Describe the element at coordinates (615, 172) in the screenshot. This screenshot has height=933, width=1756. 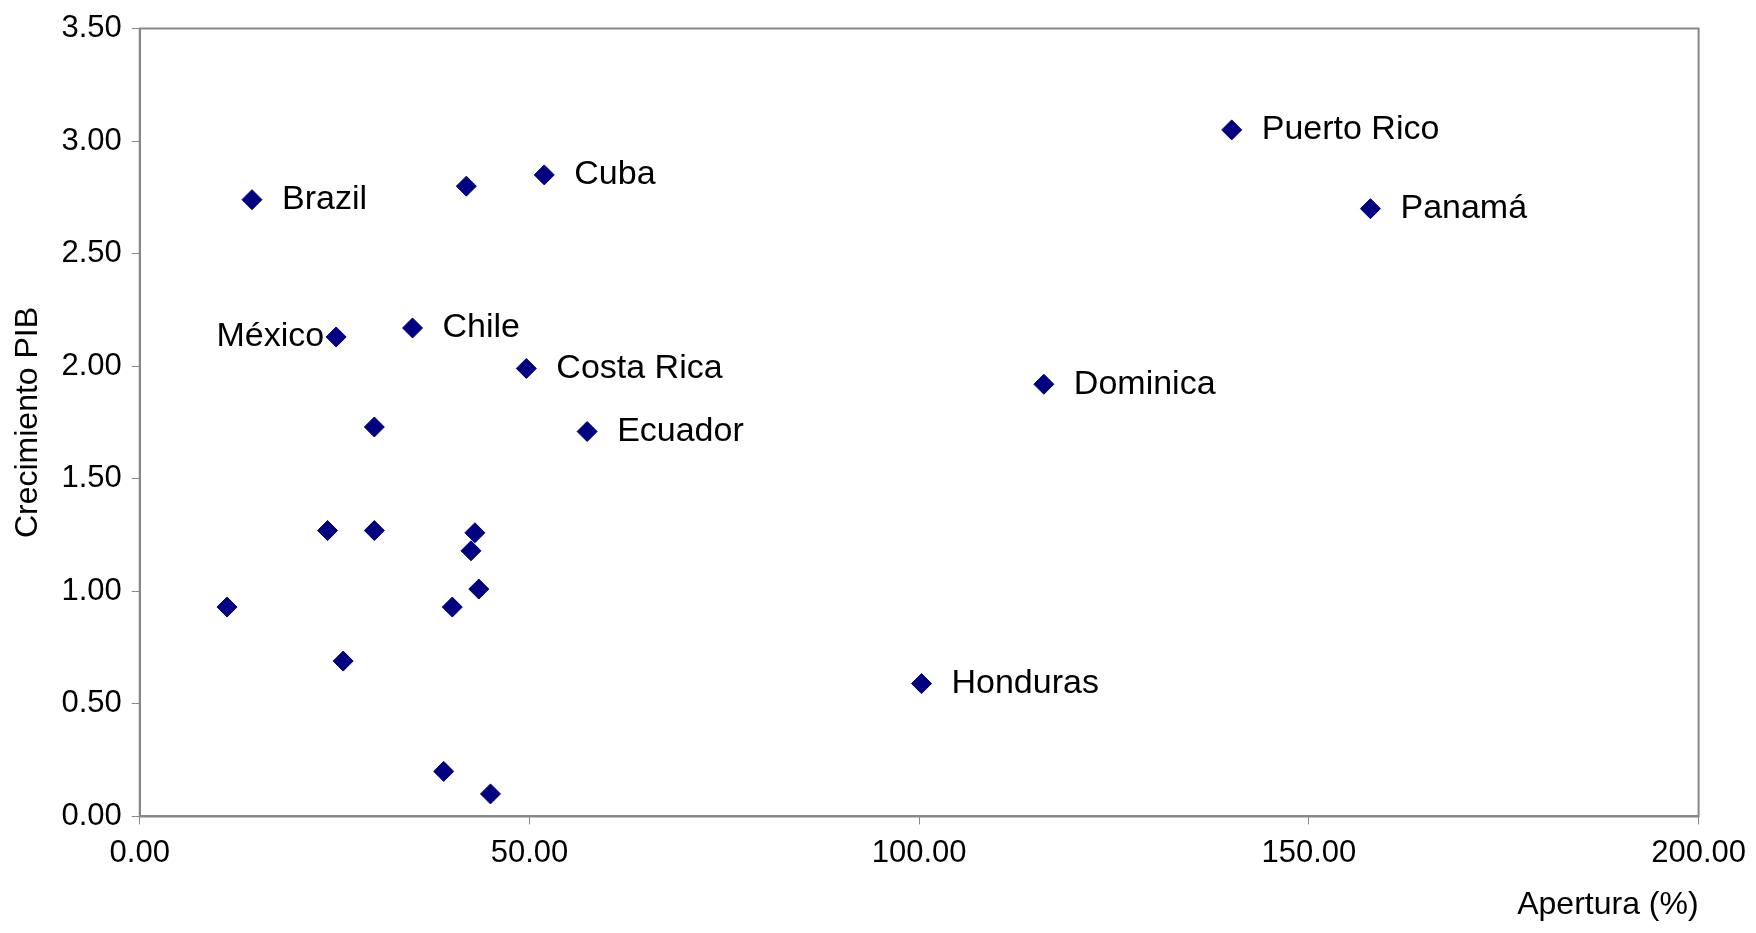
I see `annotation: Cuba` at that location.